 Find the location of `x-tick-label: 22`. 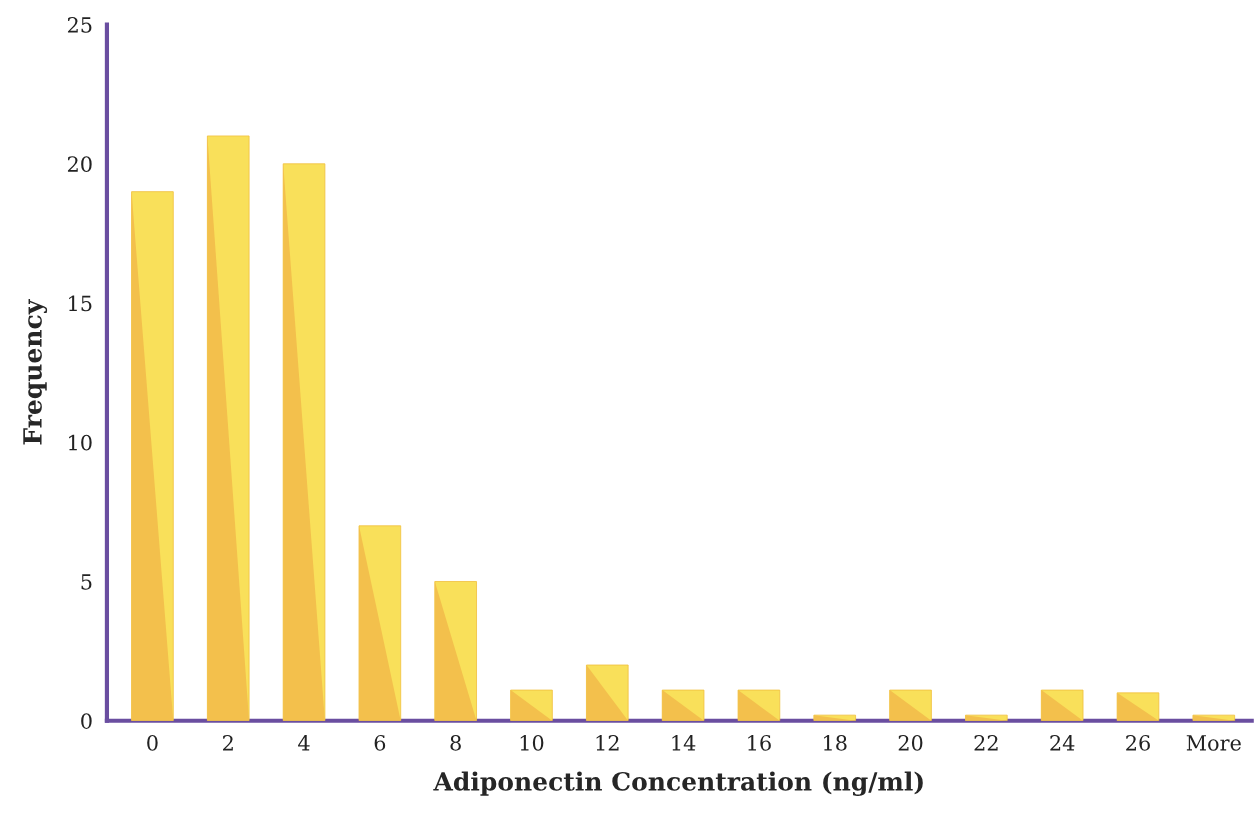

x-tick-label: 22 is located at coordinates (986, 742).